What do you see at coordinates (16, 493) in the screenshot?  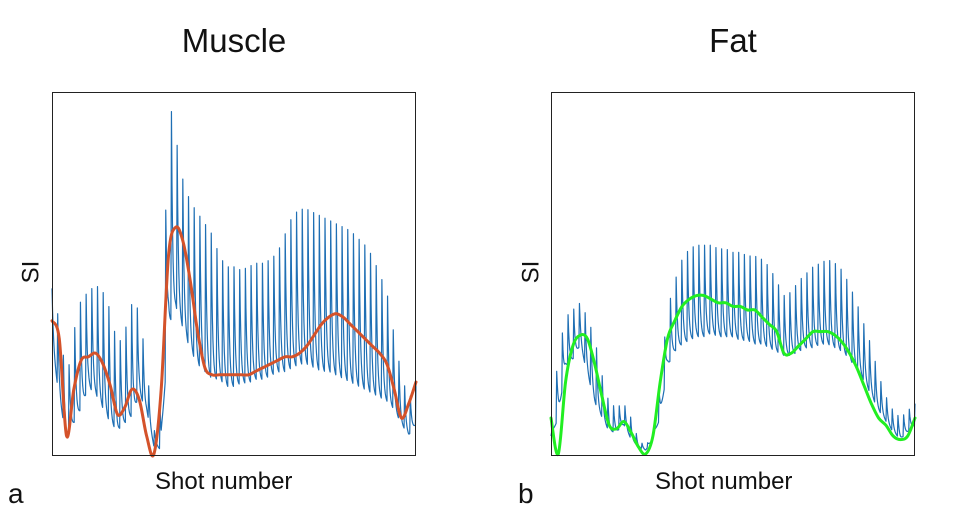 I see `panel-label: a` at bounding box center [16, 493].